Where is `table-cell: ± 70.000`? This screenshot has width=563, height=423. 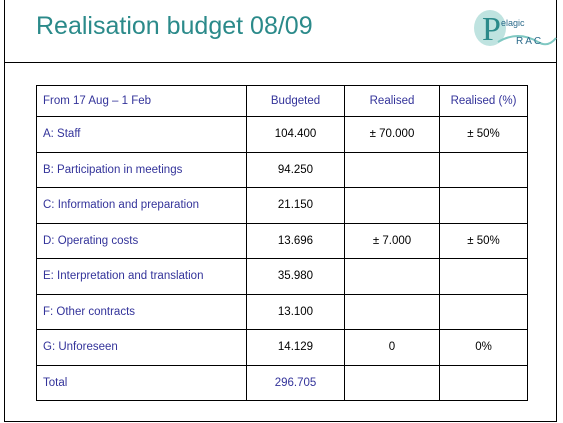
table-cell: ± 70.000 is located at coordinates (392, 134).